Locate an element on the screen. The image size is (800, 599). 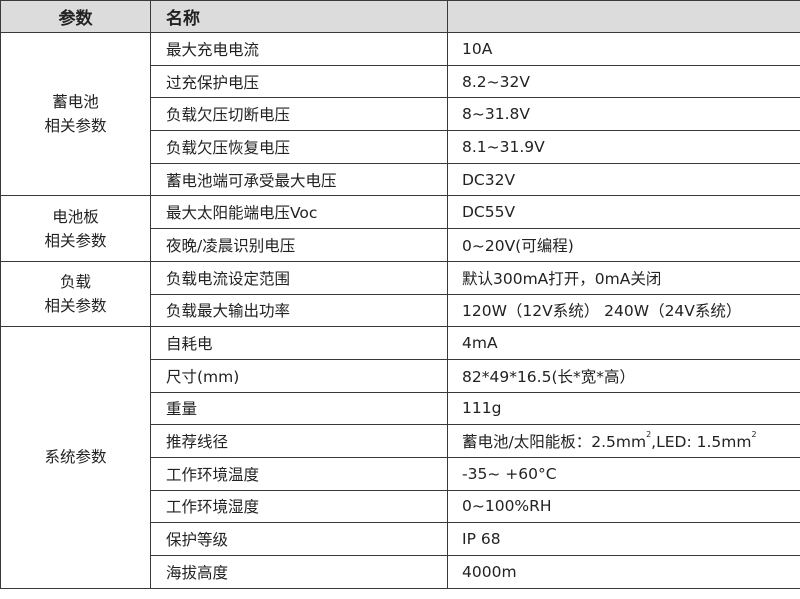
group-label-line1: 蓄电池 is located at coordinates (75, 102).